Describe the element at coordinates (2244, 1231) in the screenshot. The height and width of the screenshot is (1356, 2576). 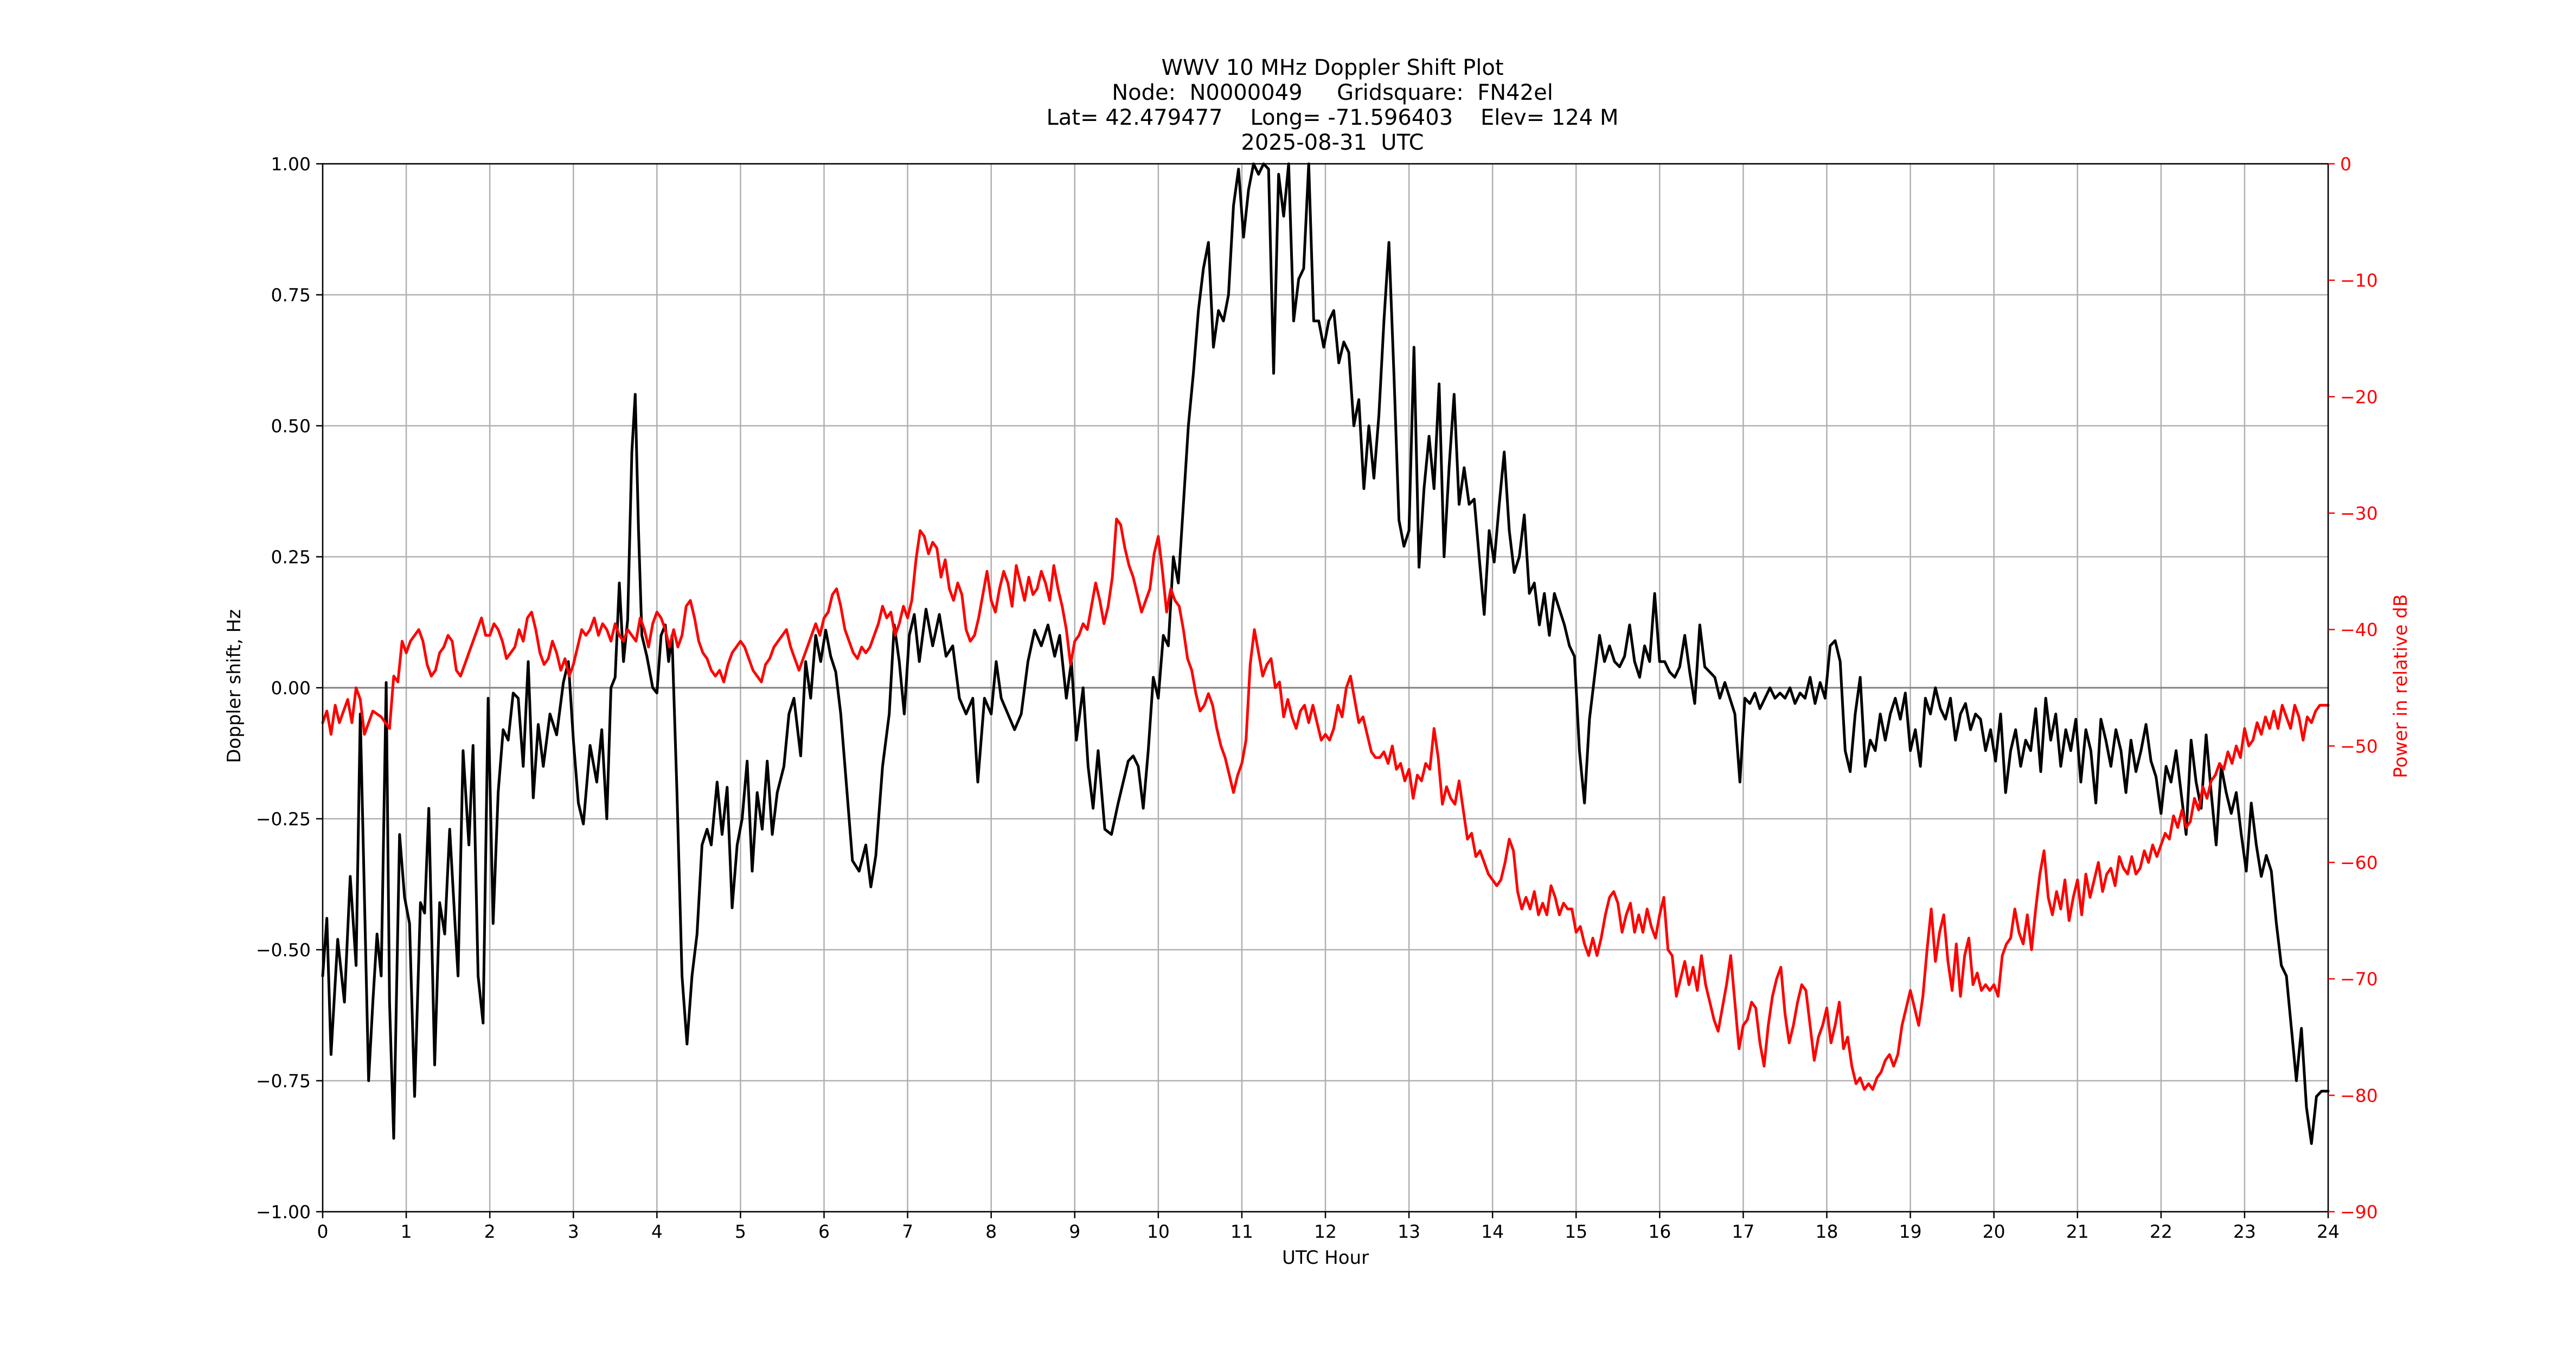
I see `x-tick-label: 23` at that location.